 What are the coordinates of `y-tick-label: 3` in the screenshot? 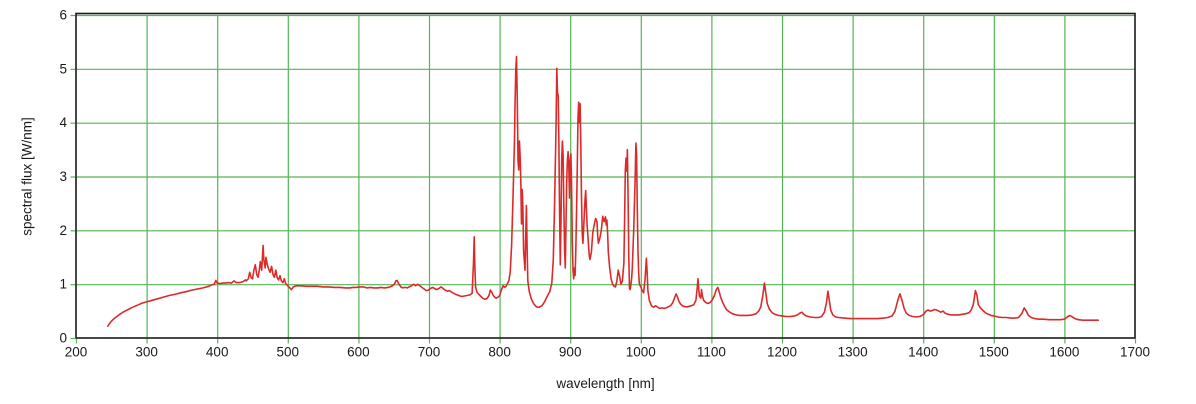 It's located at (63, 176).